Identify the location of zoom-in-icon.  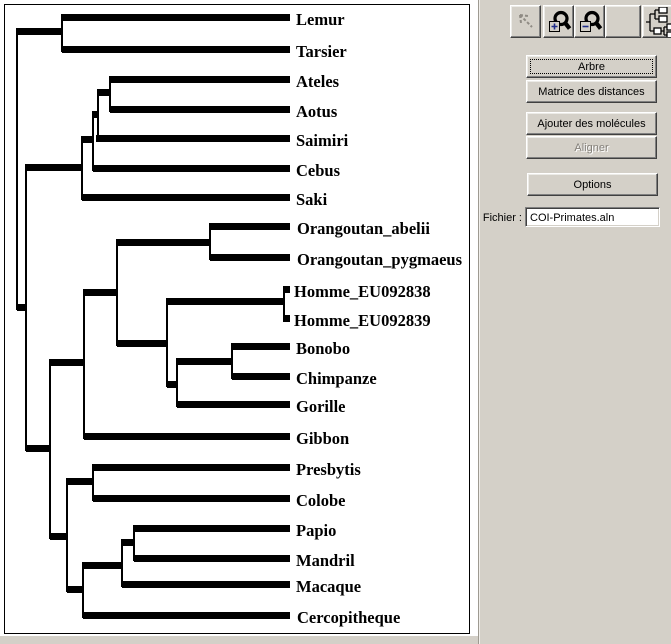
(559, 21).